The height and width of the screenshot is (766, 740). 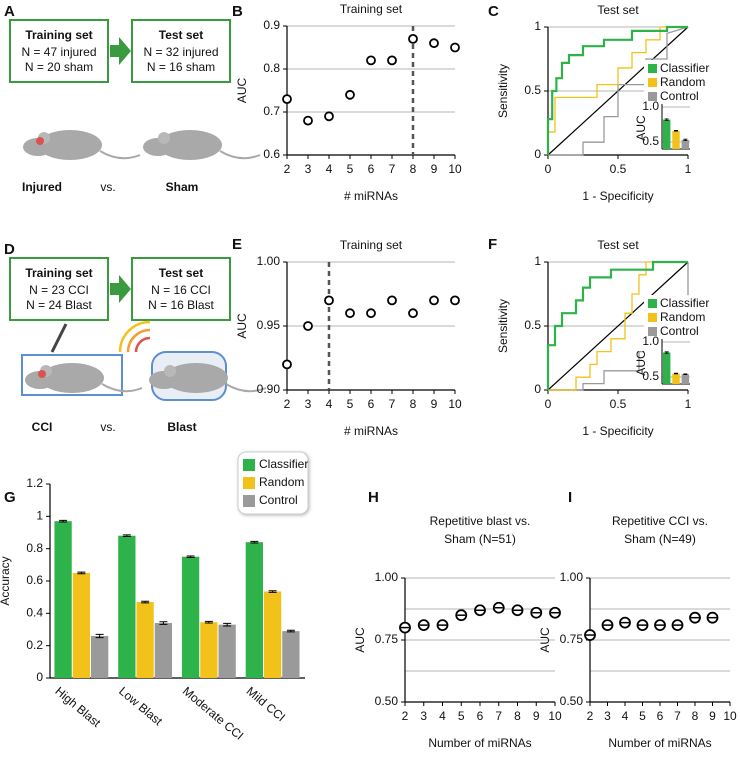 I want to click on box-line: N = 32 injured, so click(x=180, y=52).